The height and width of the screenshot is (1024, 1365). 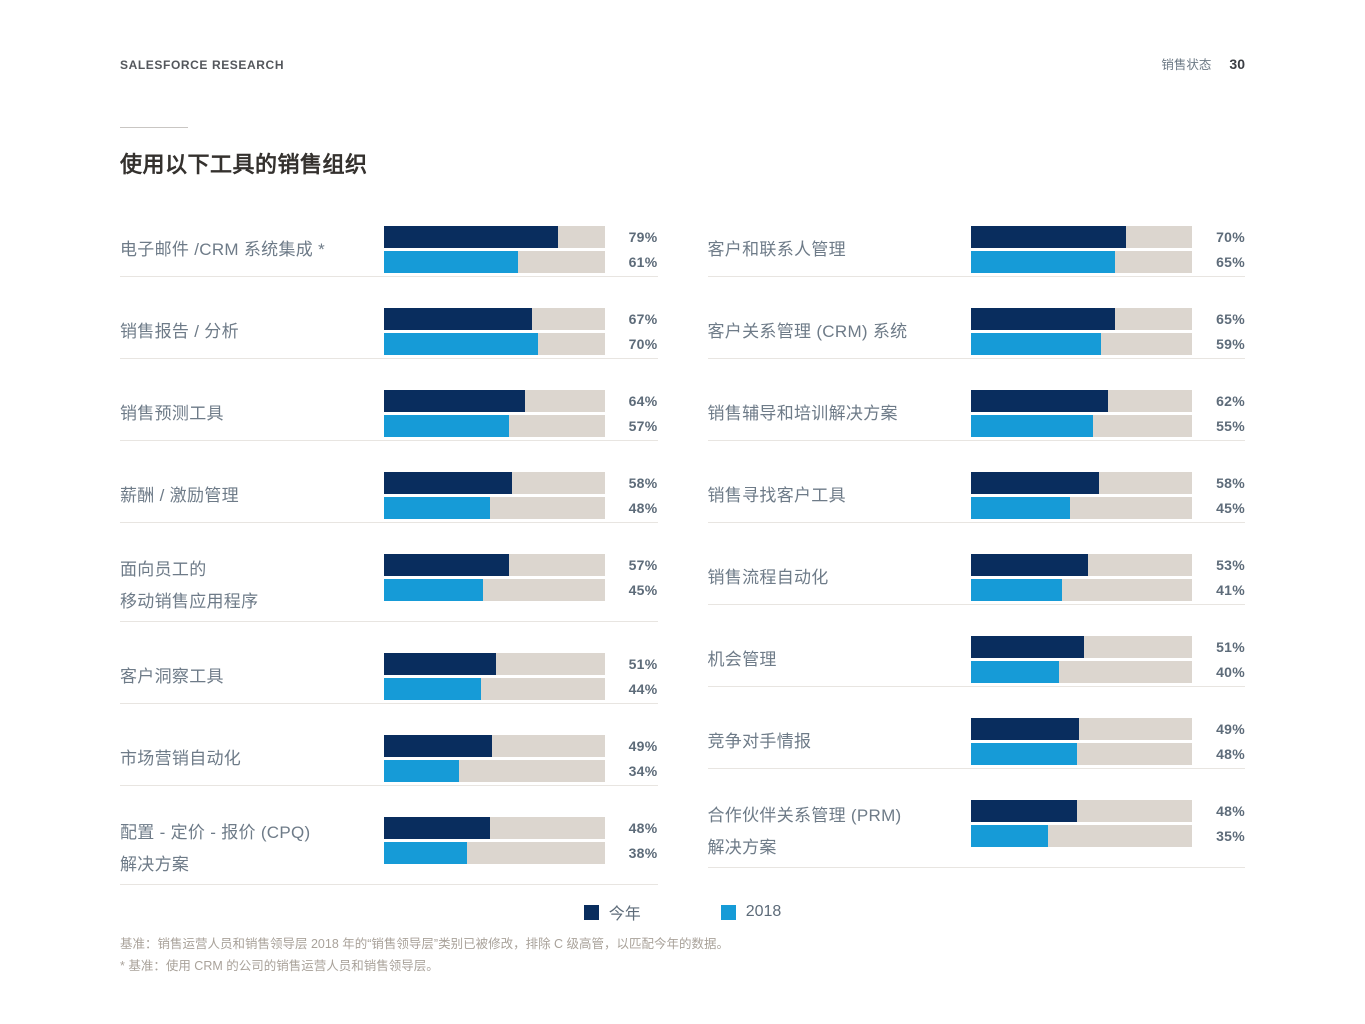 What do you see at coordinates (1230, 319) in the screenshot?
I see `value-this-year: 65%` at bounding box center [1230, 319].